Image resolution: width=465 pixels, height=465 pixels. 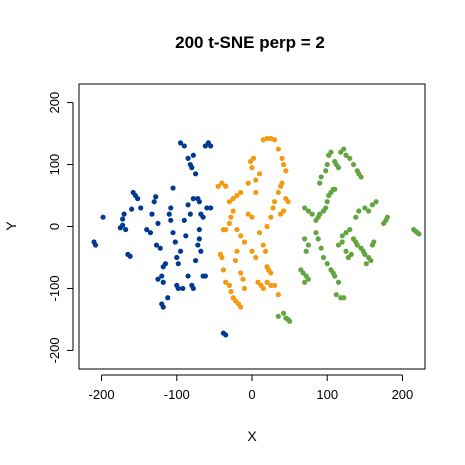 What do you see at coordinates (54, 288) in the screenshot?
I see `y-tick-label: -100` at bounding box center [54, 288].